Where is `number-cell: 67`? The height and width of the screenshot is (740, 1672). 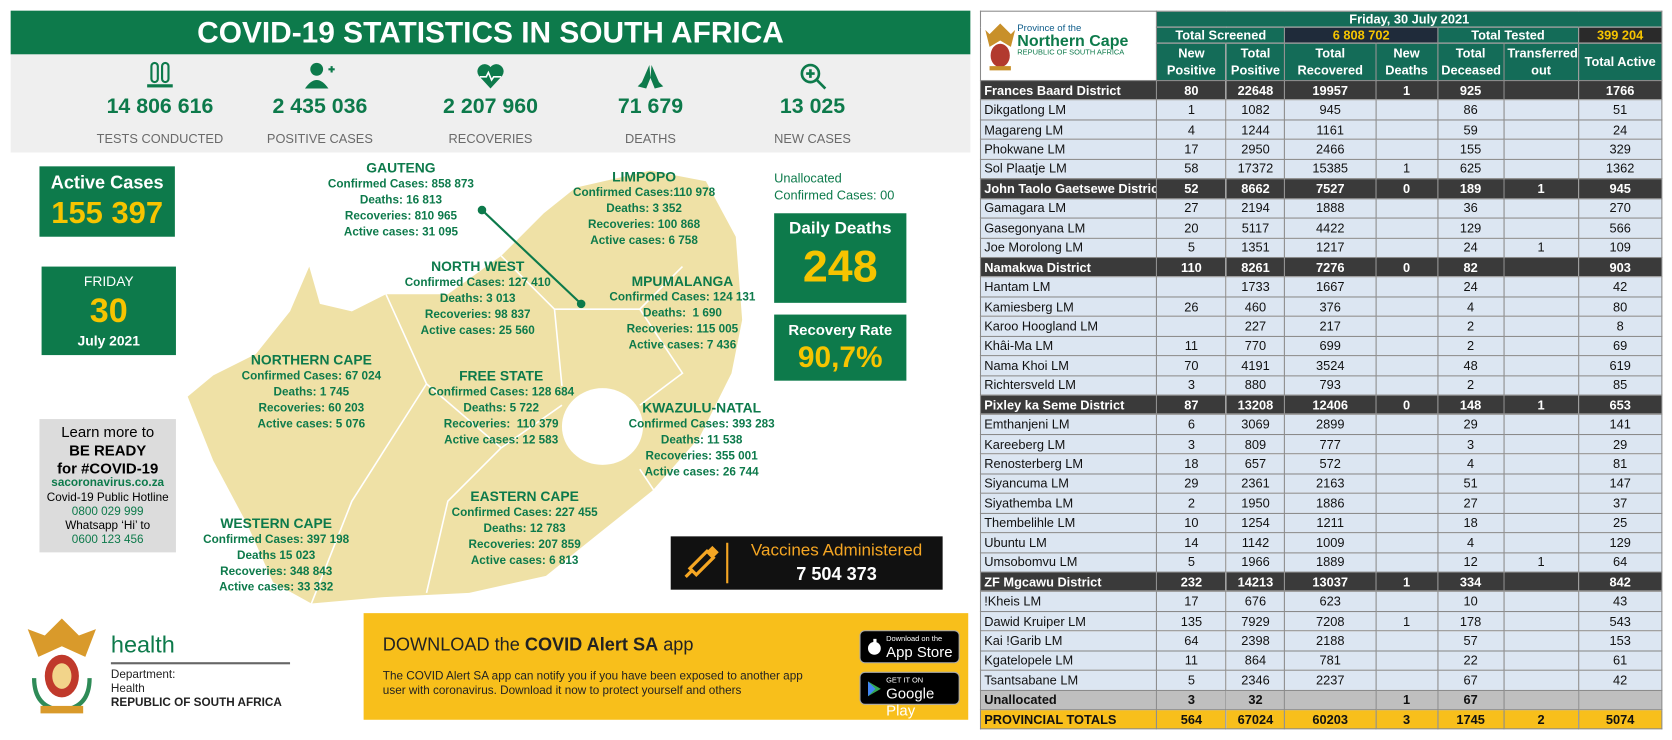 number-cell: 67 is located at coordinates (1470, 700).